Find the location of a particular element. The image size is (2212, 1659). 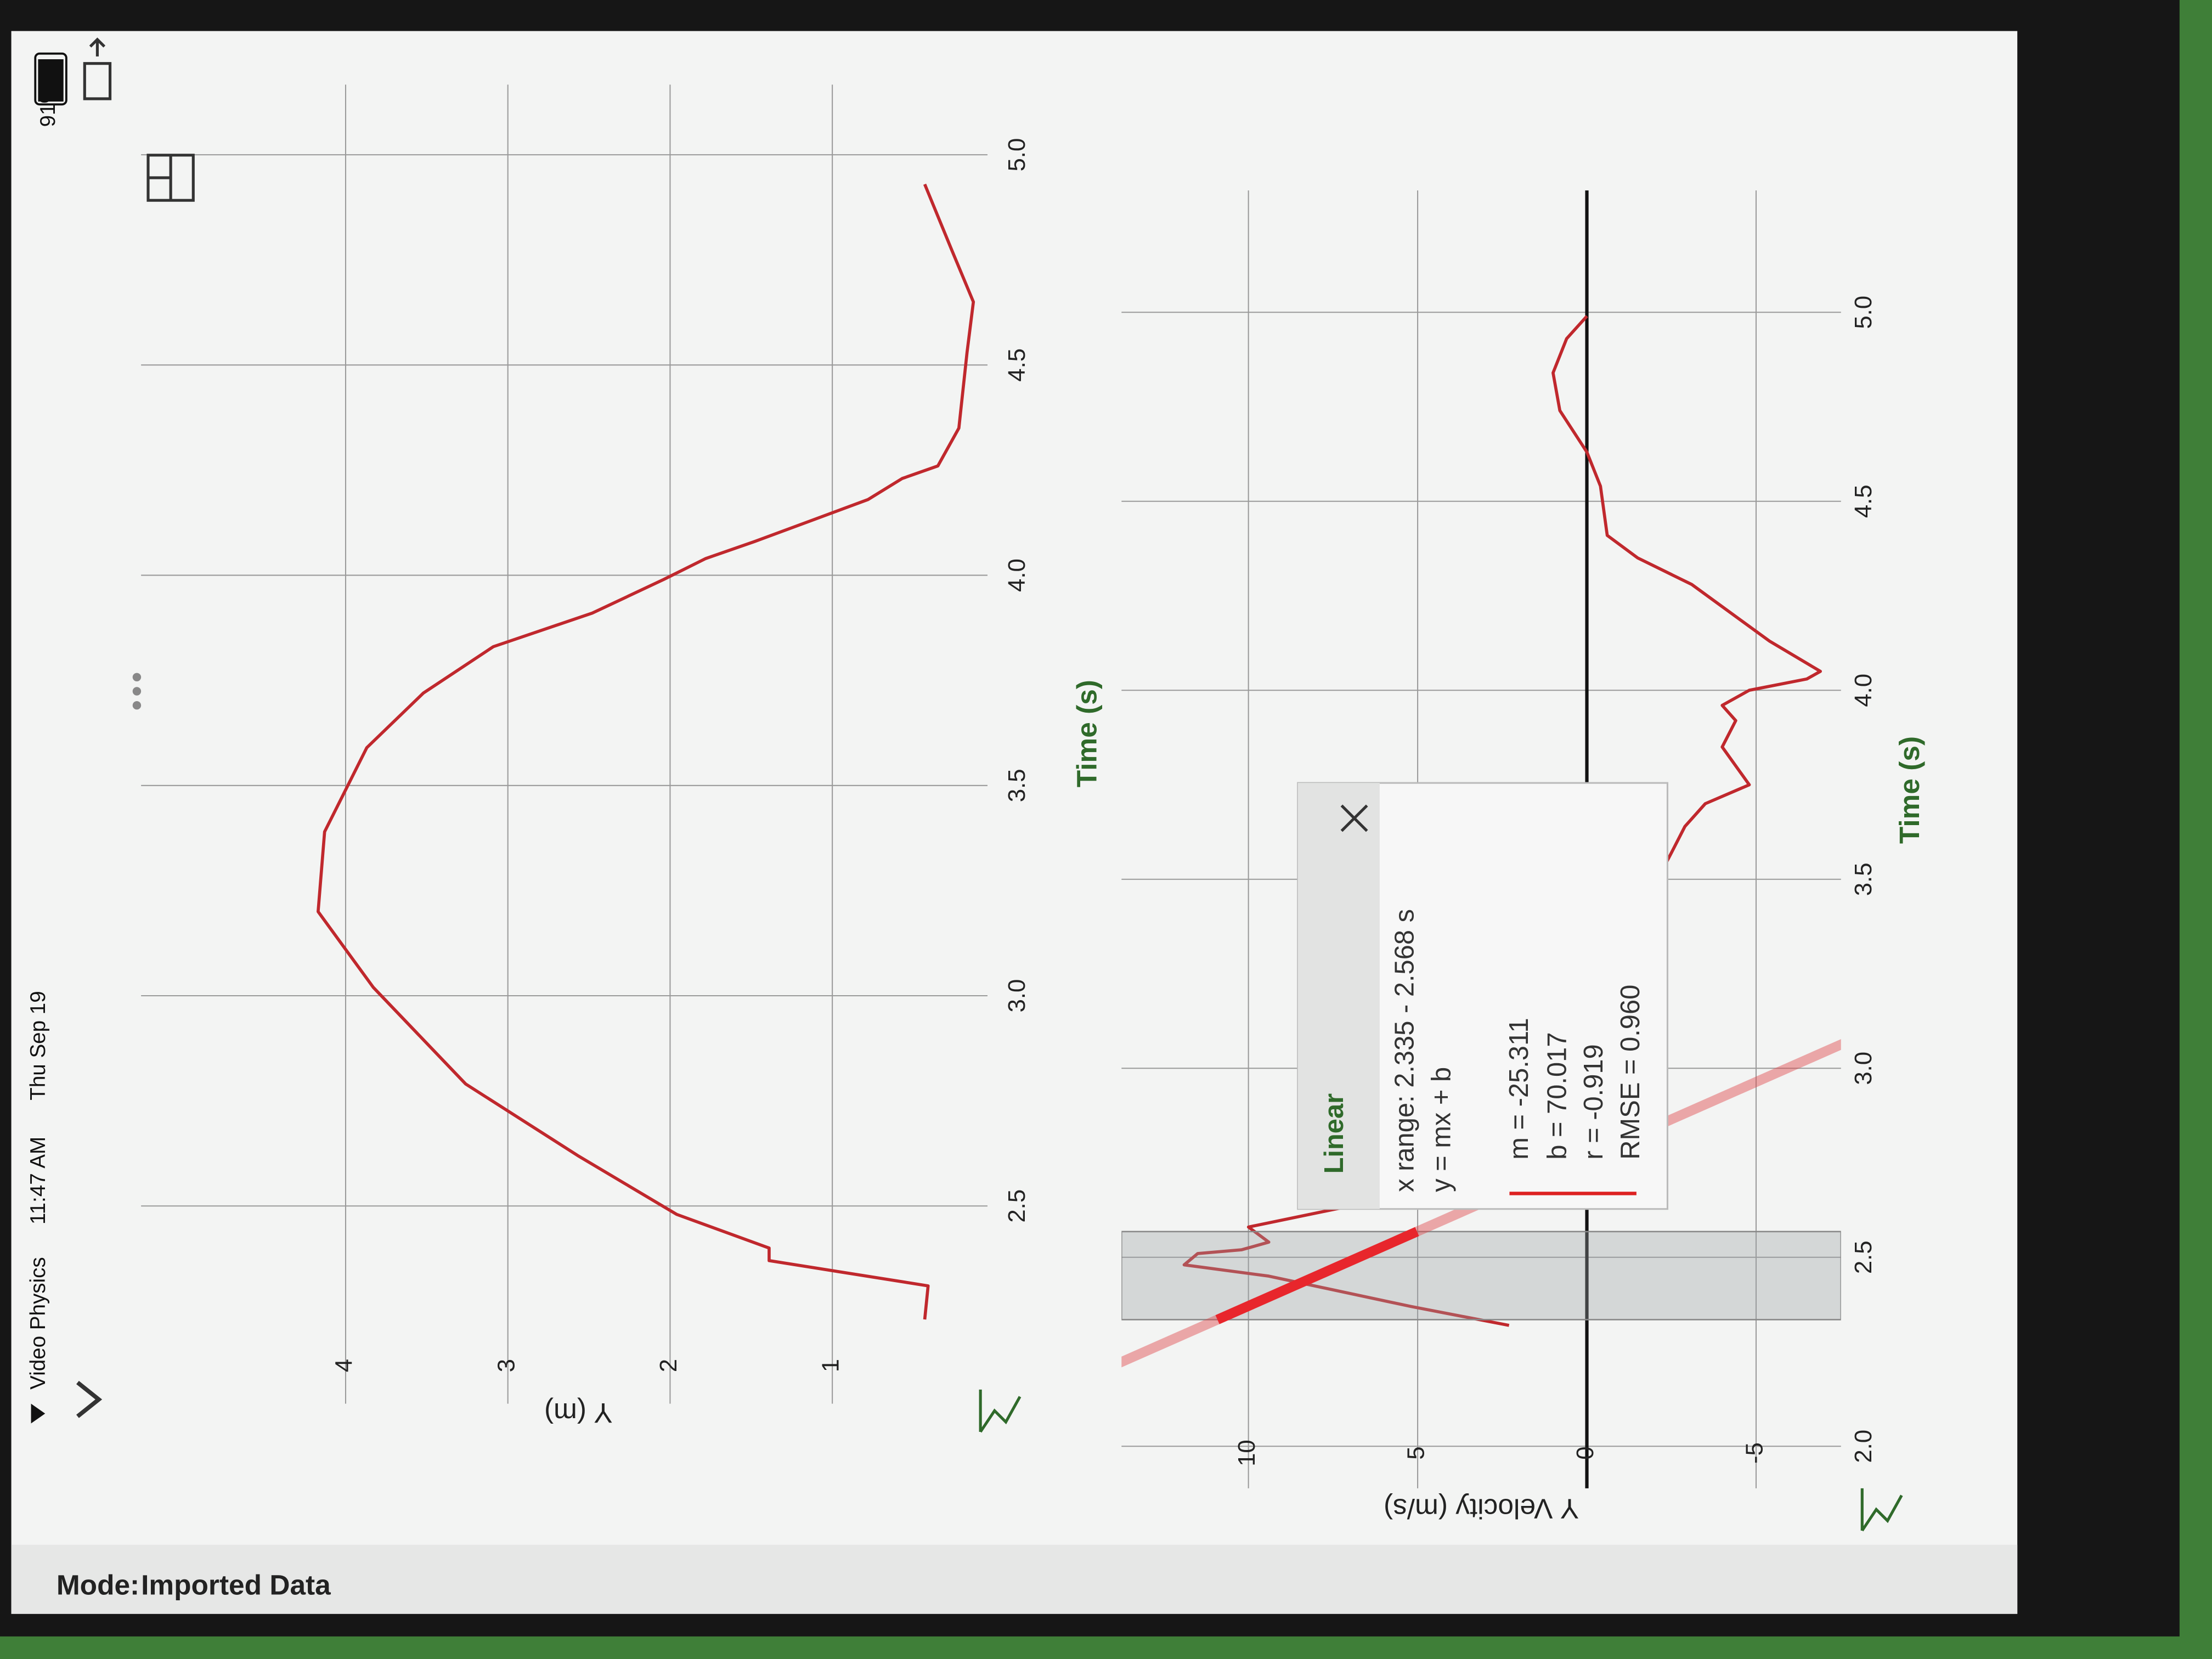

date: Thu Sep 19 is located at coordinates (38, 1046).